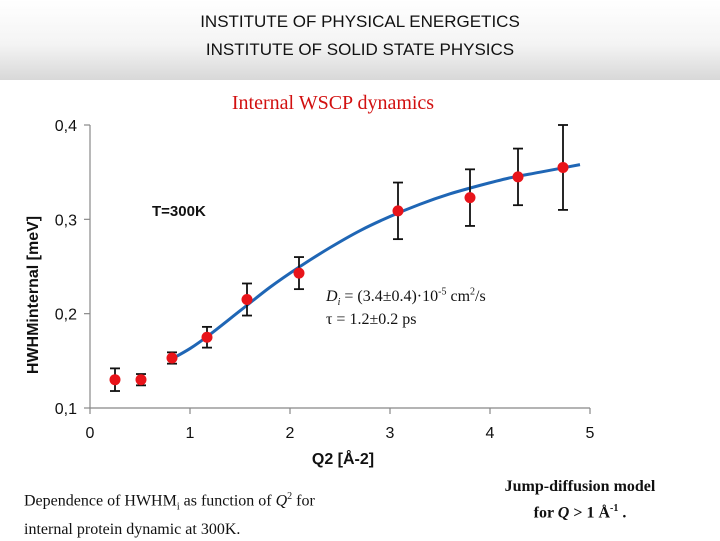 The height and width of the screenshot is (541, 720). I want to click on right-note-line-1: Jump-diffusion model, so click(580, 486).